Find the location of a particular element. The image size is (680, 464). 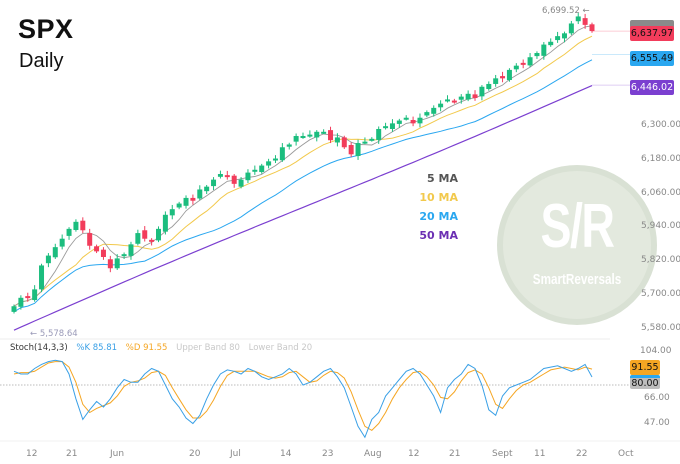

stoch-lower-band: Lower Band 20 is located at coordinates (280, 348).